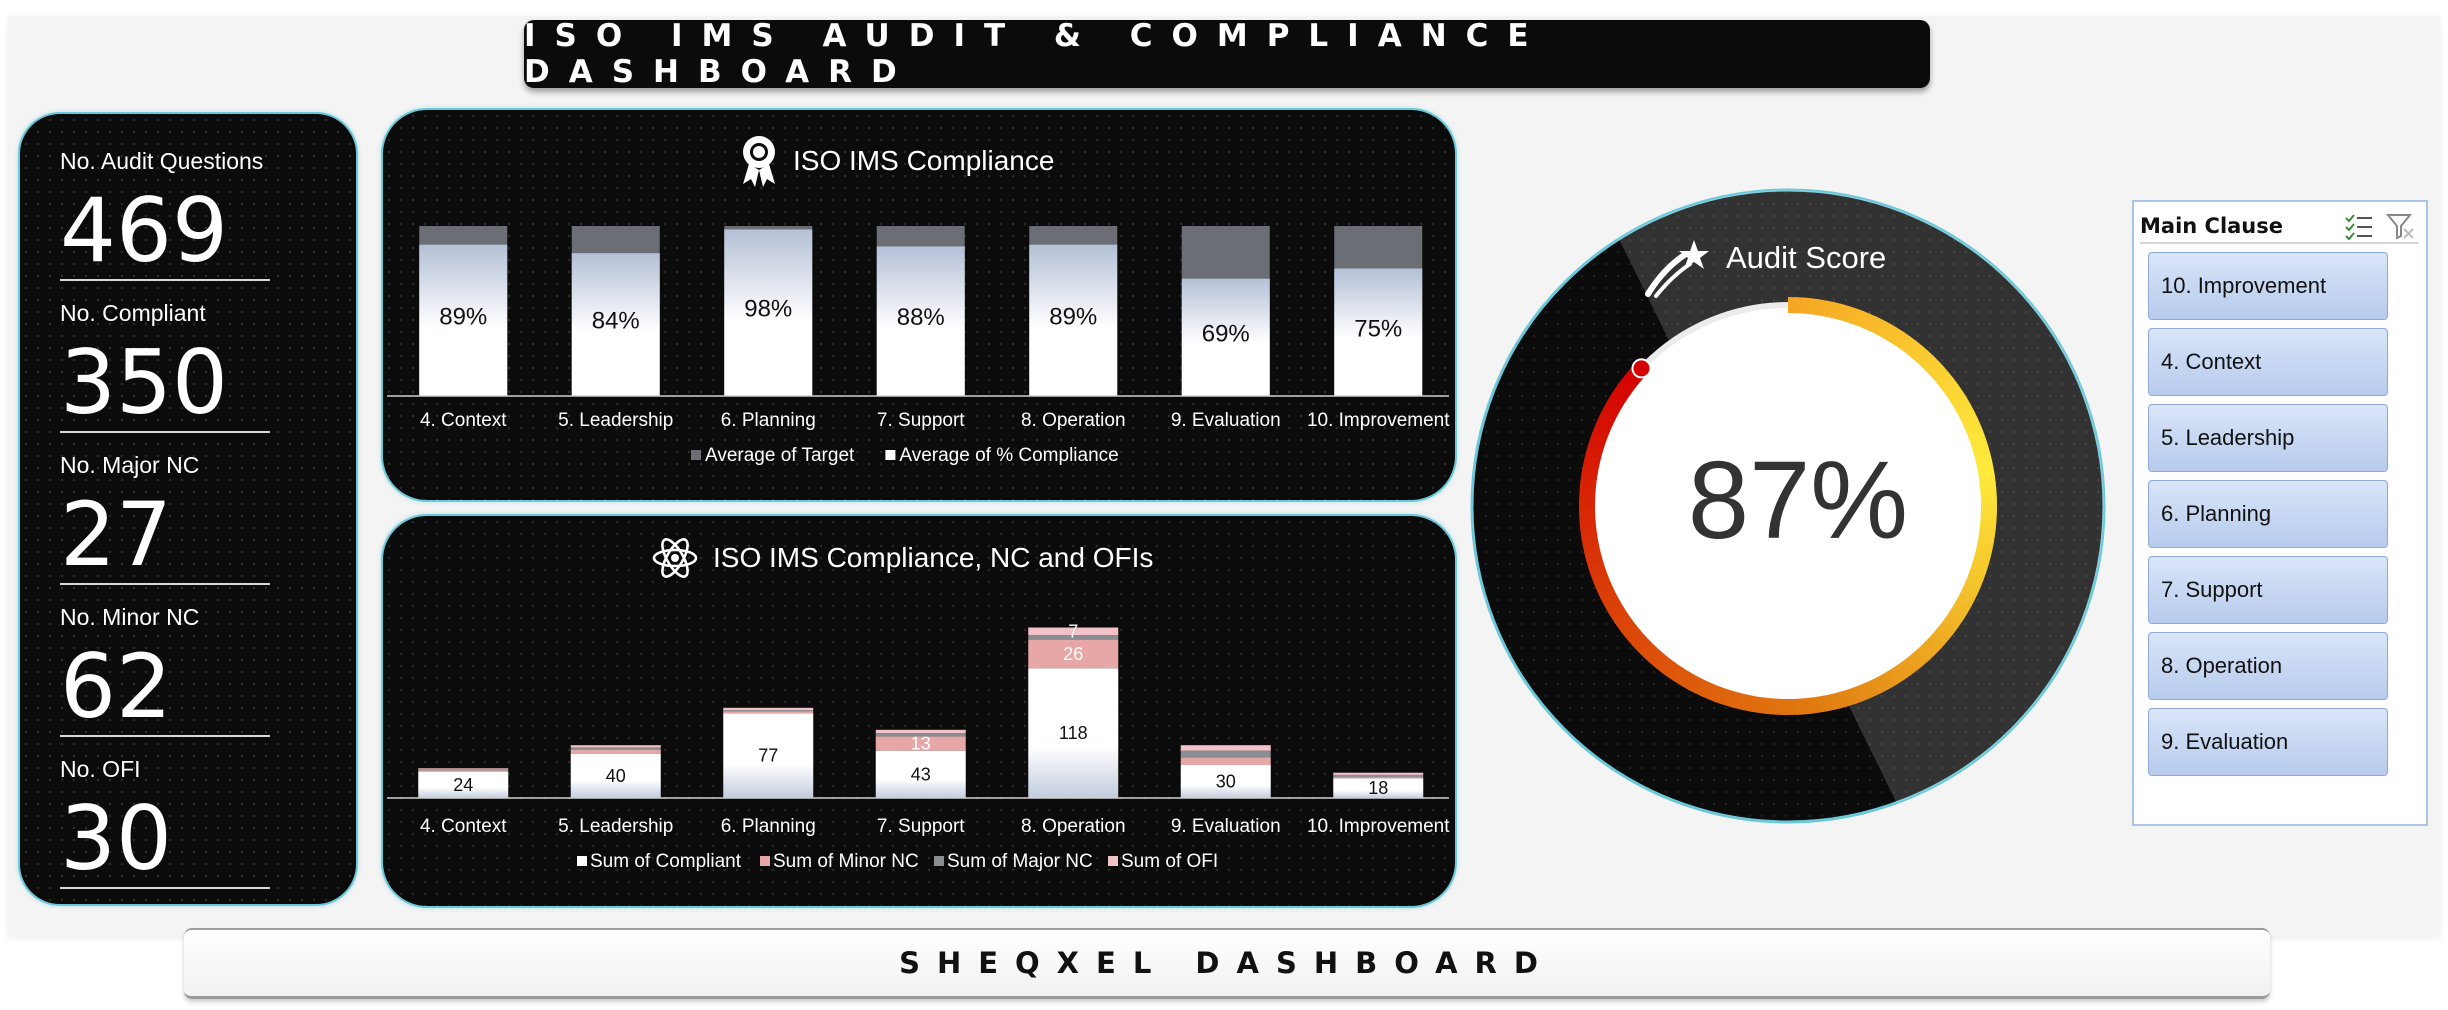  I want to click on kpi-audit-questions: No. Audit Questions 469, so click(165, 214).